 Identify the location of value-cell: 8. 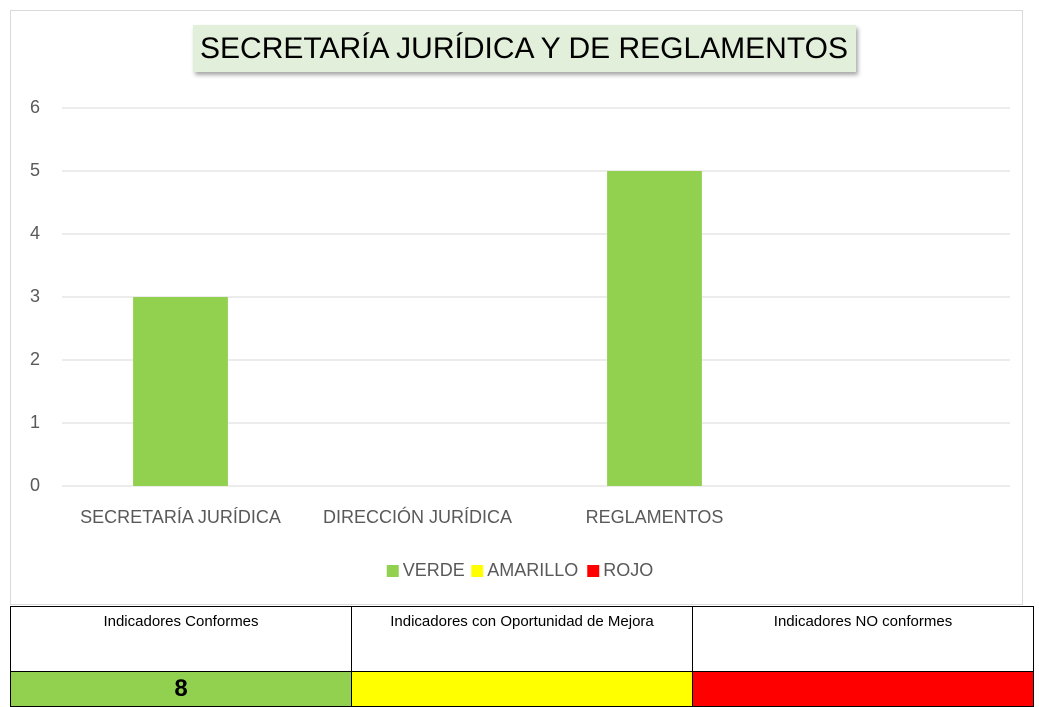
(181, 689).